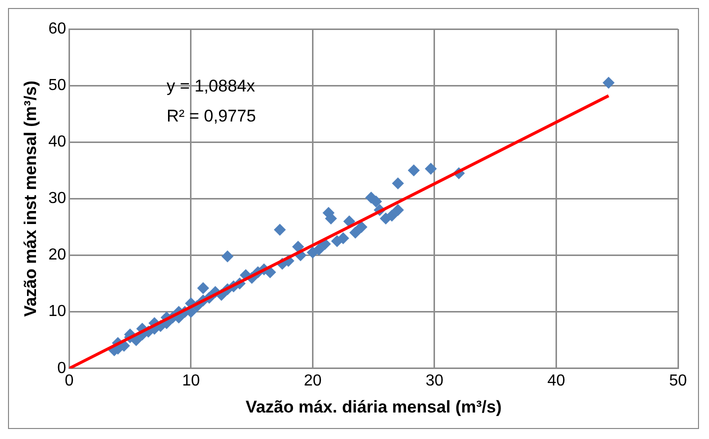  Describe the element at coordinates (61, 368) in the screenshot. I see `y-tick-label: 0` at that location.